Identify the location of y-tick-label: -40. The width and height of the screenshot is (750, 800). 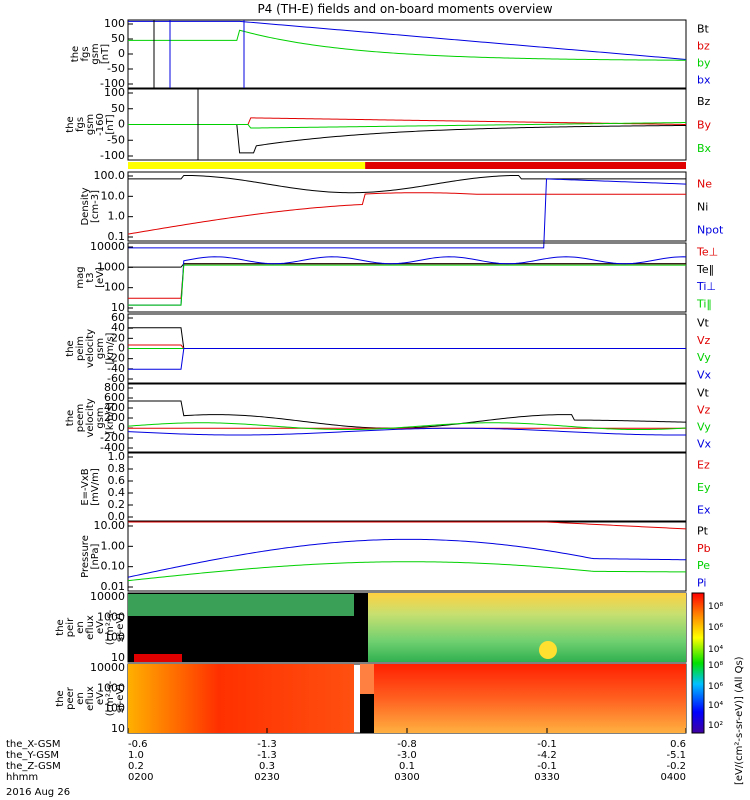
(116, 368).